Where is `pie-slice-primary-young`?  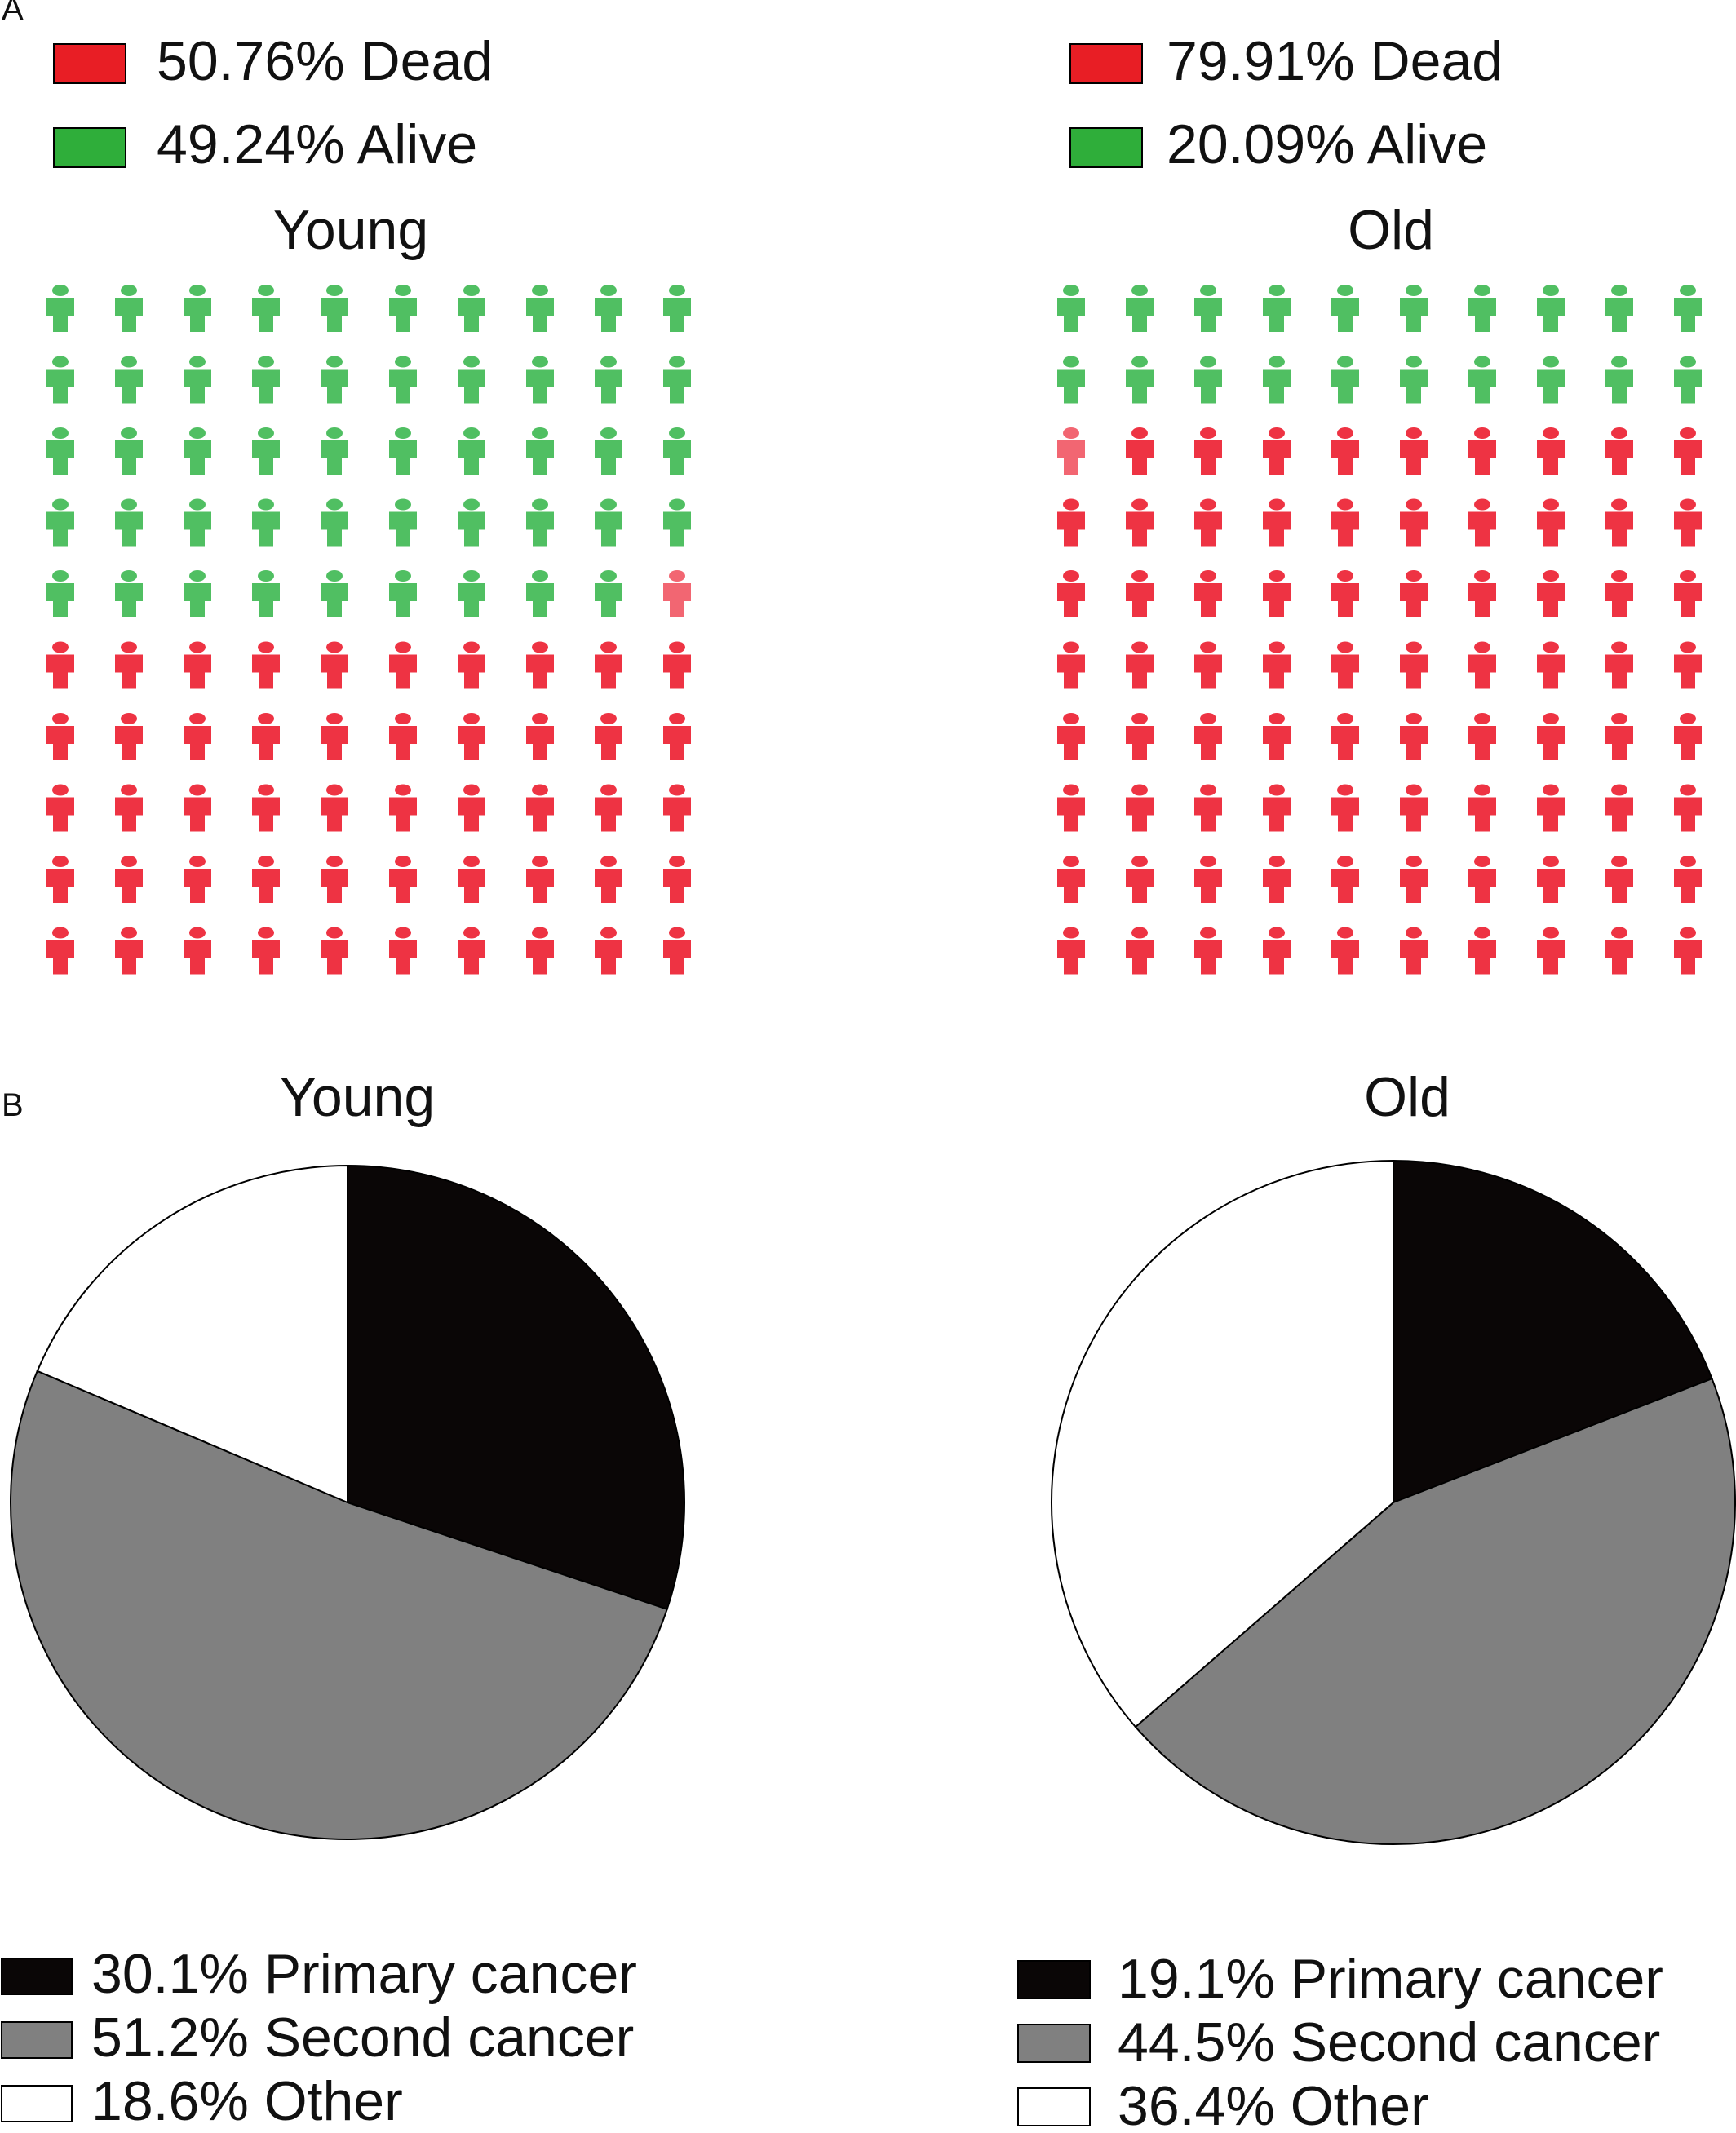
pie-slice-primary-young is located at coordinates (516, 1387).